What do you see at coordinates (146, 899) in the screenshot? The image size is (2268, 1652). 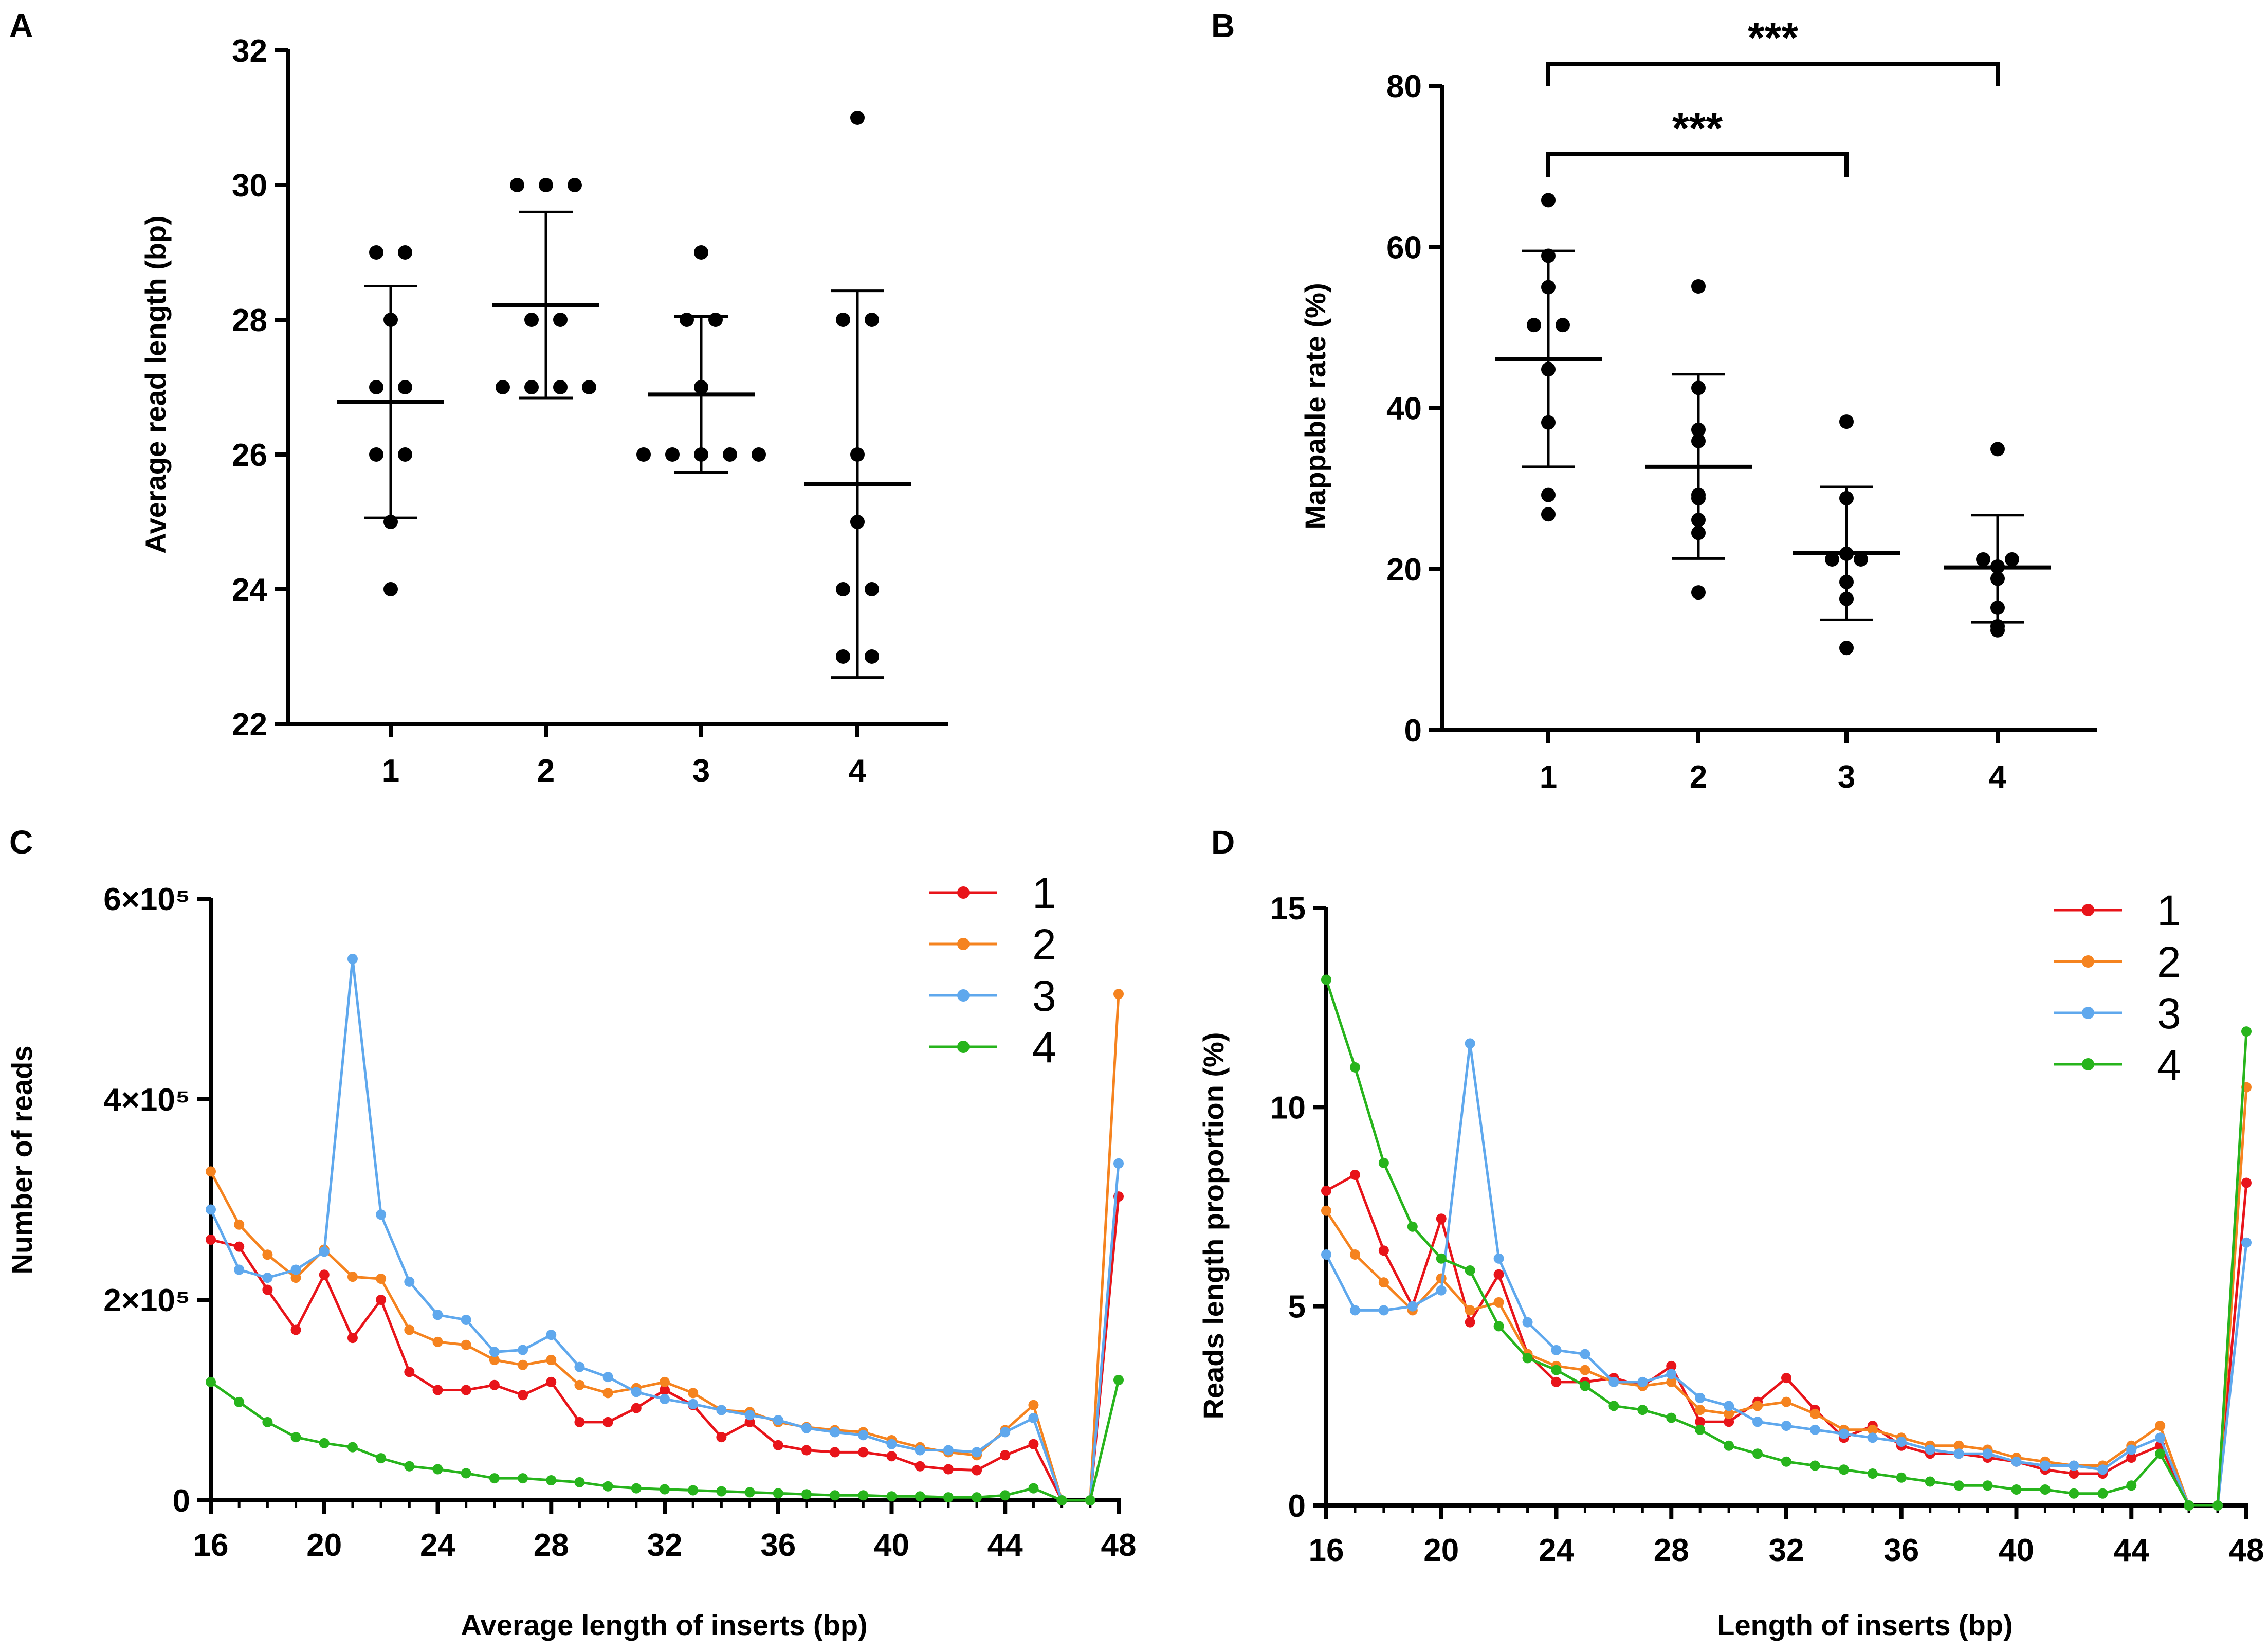 I see `y-tick-label: 6×10⁵` at bounding box center [146, 899].